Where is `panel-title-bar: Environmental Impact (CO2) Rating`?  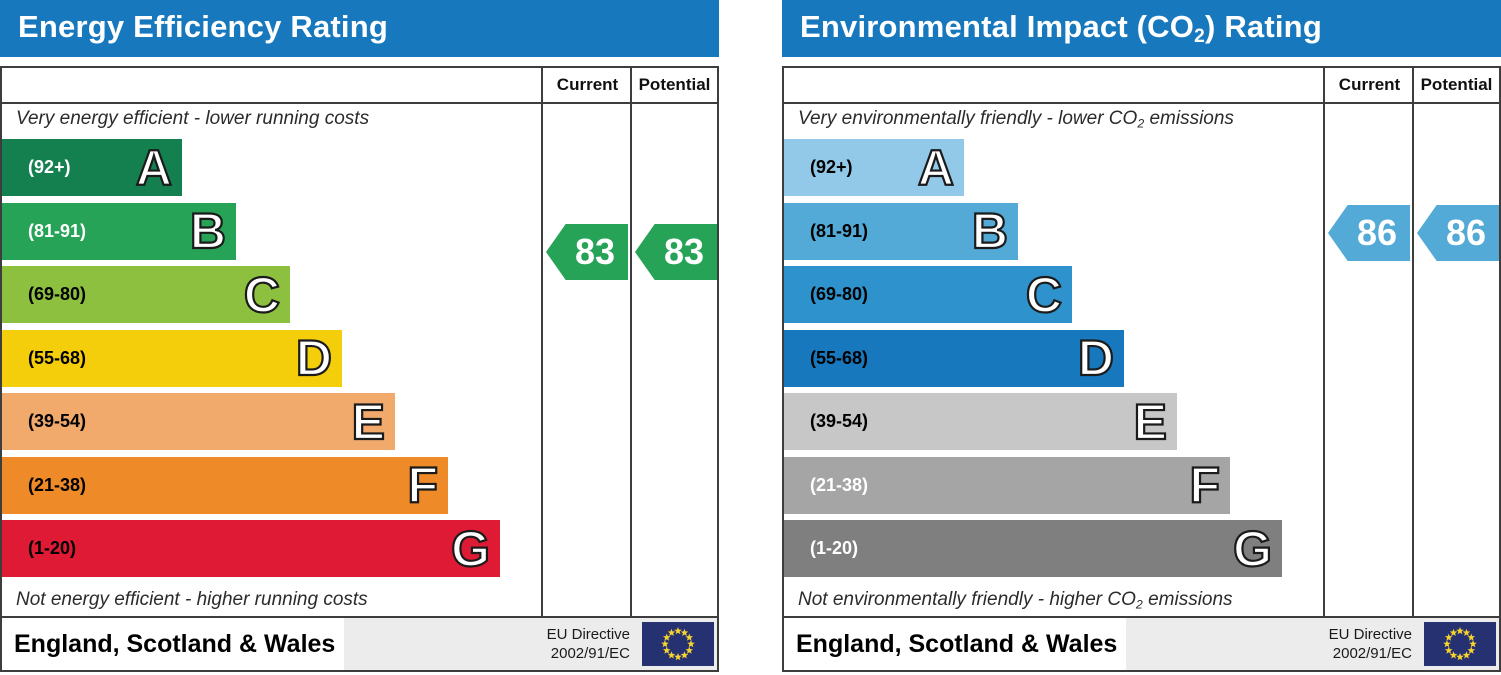 panel-title-bar: Environmental Impact (CO2) Rating is located at coordinates (1141, 28).